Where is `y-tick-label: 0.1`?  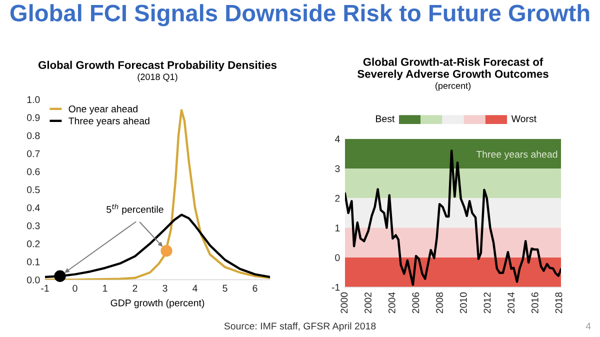
y-tick-label: 0.1 is located at coordinates (33, 262).